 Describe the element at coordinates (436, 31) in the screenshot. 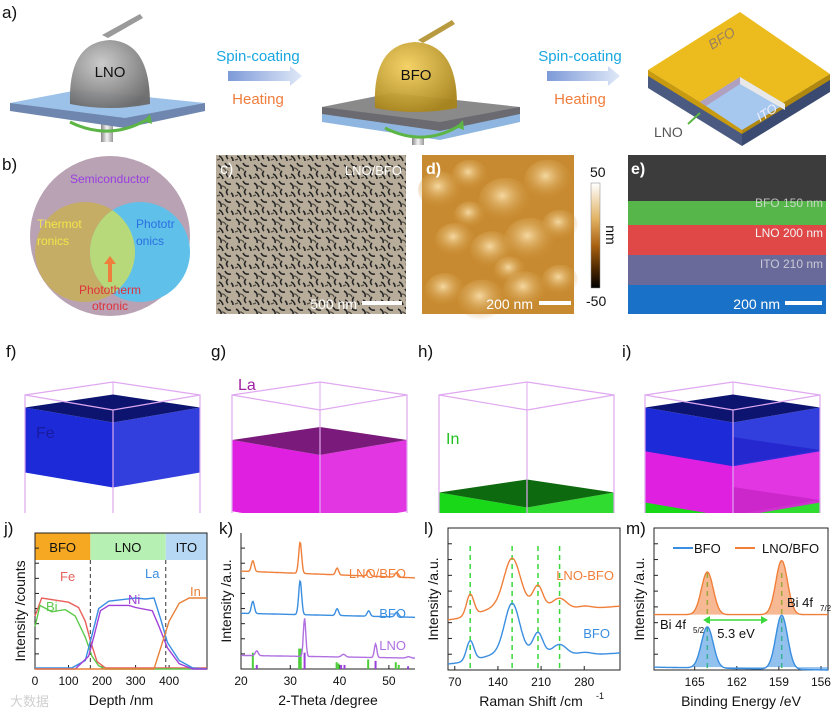

I see `pipette-icon` at that location.